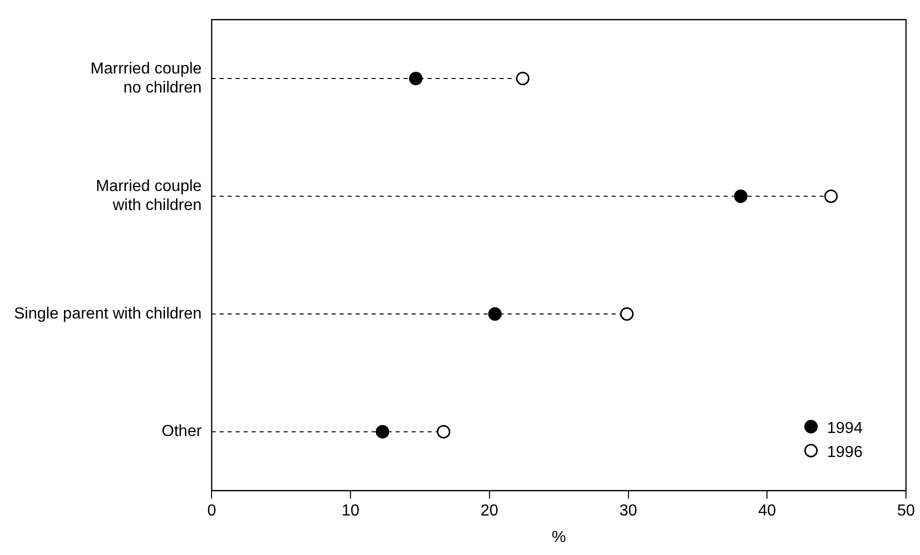 The height and width of the screenshot is (555, 920). I want to click on y-tick-label: Married couple with children, so click(149, 196).